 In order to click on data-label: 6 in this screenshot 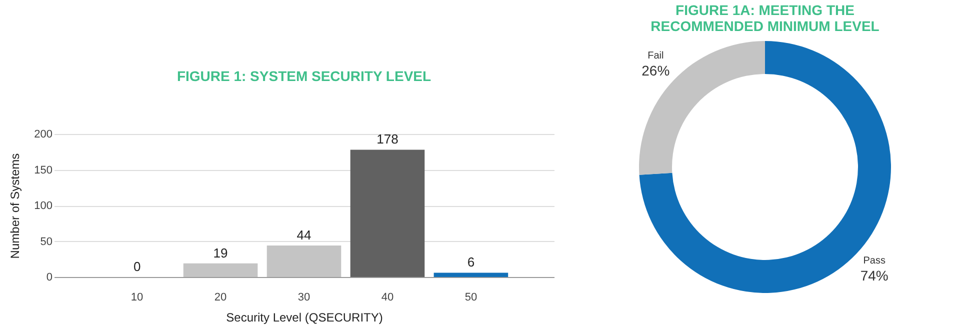, I will do `click(471, 262)`.